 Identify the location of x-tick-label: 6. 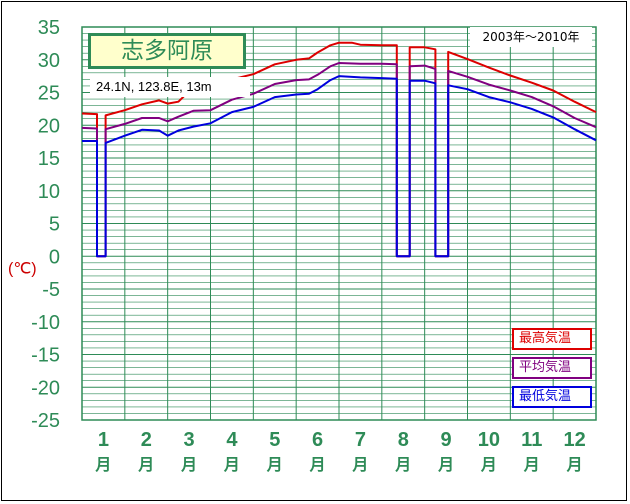
(317, 440).